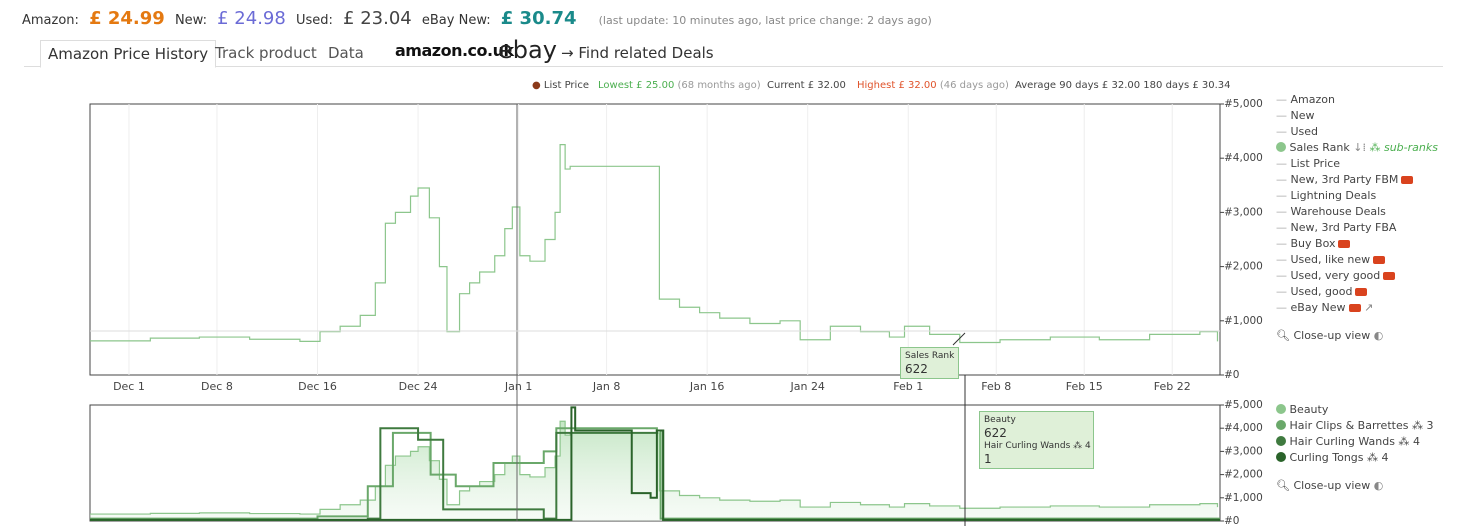 The image size is (1459, 526). What do you see at coordinates (377, 18) in the screenshot?
I see `price: £ 23.04` at bounding box center [377, 18].